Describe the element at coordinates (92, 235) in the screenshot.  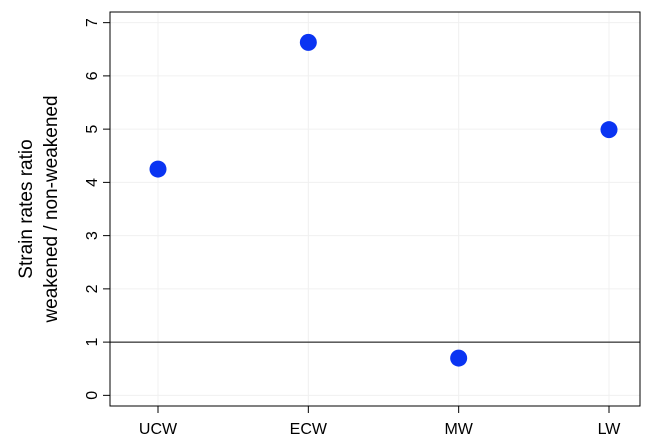
I see `y-tick-label: 3` at that location.